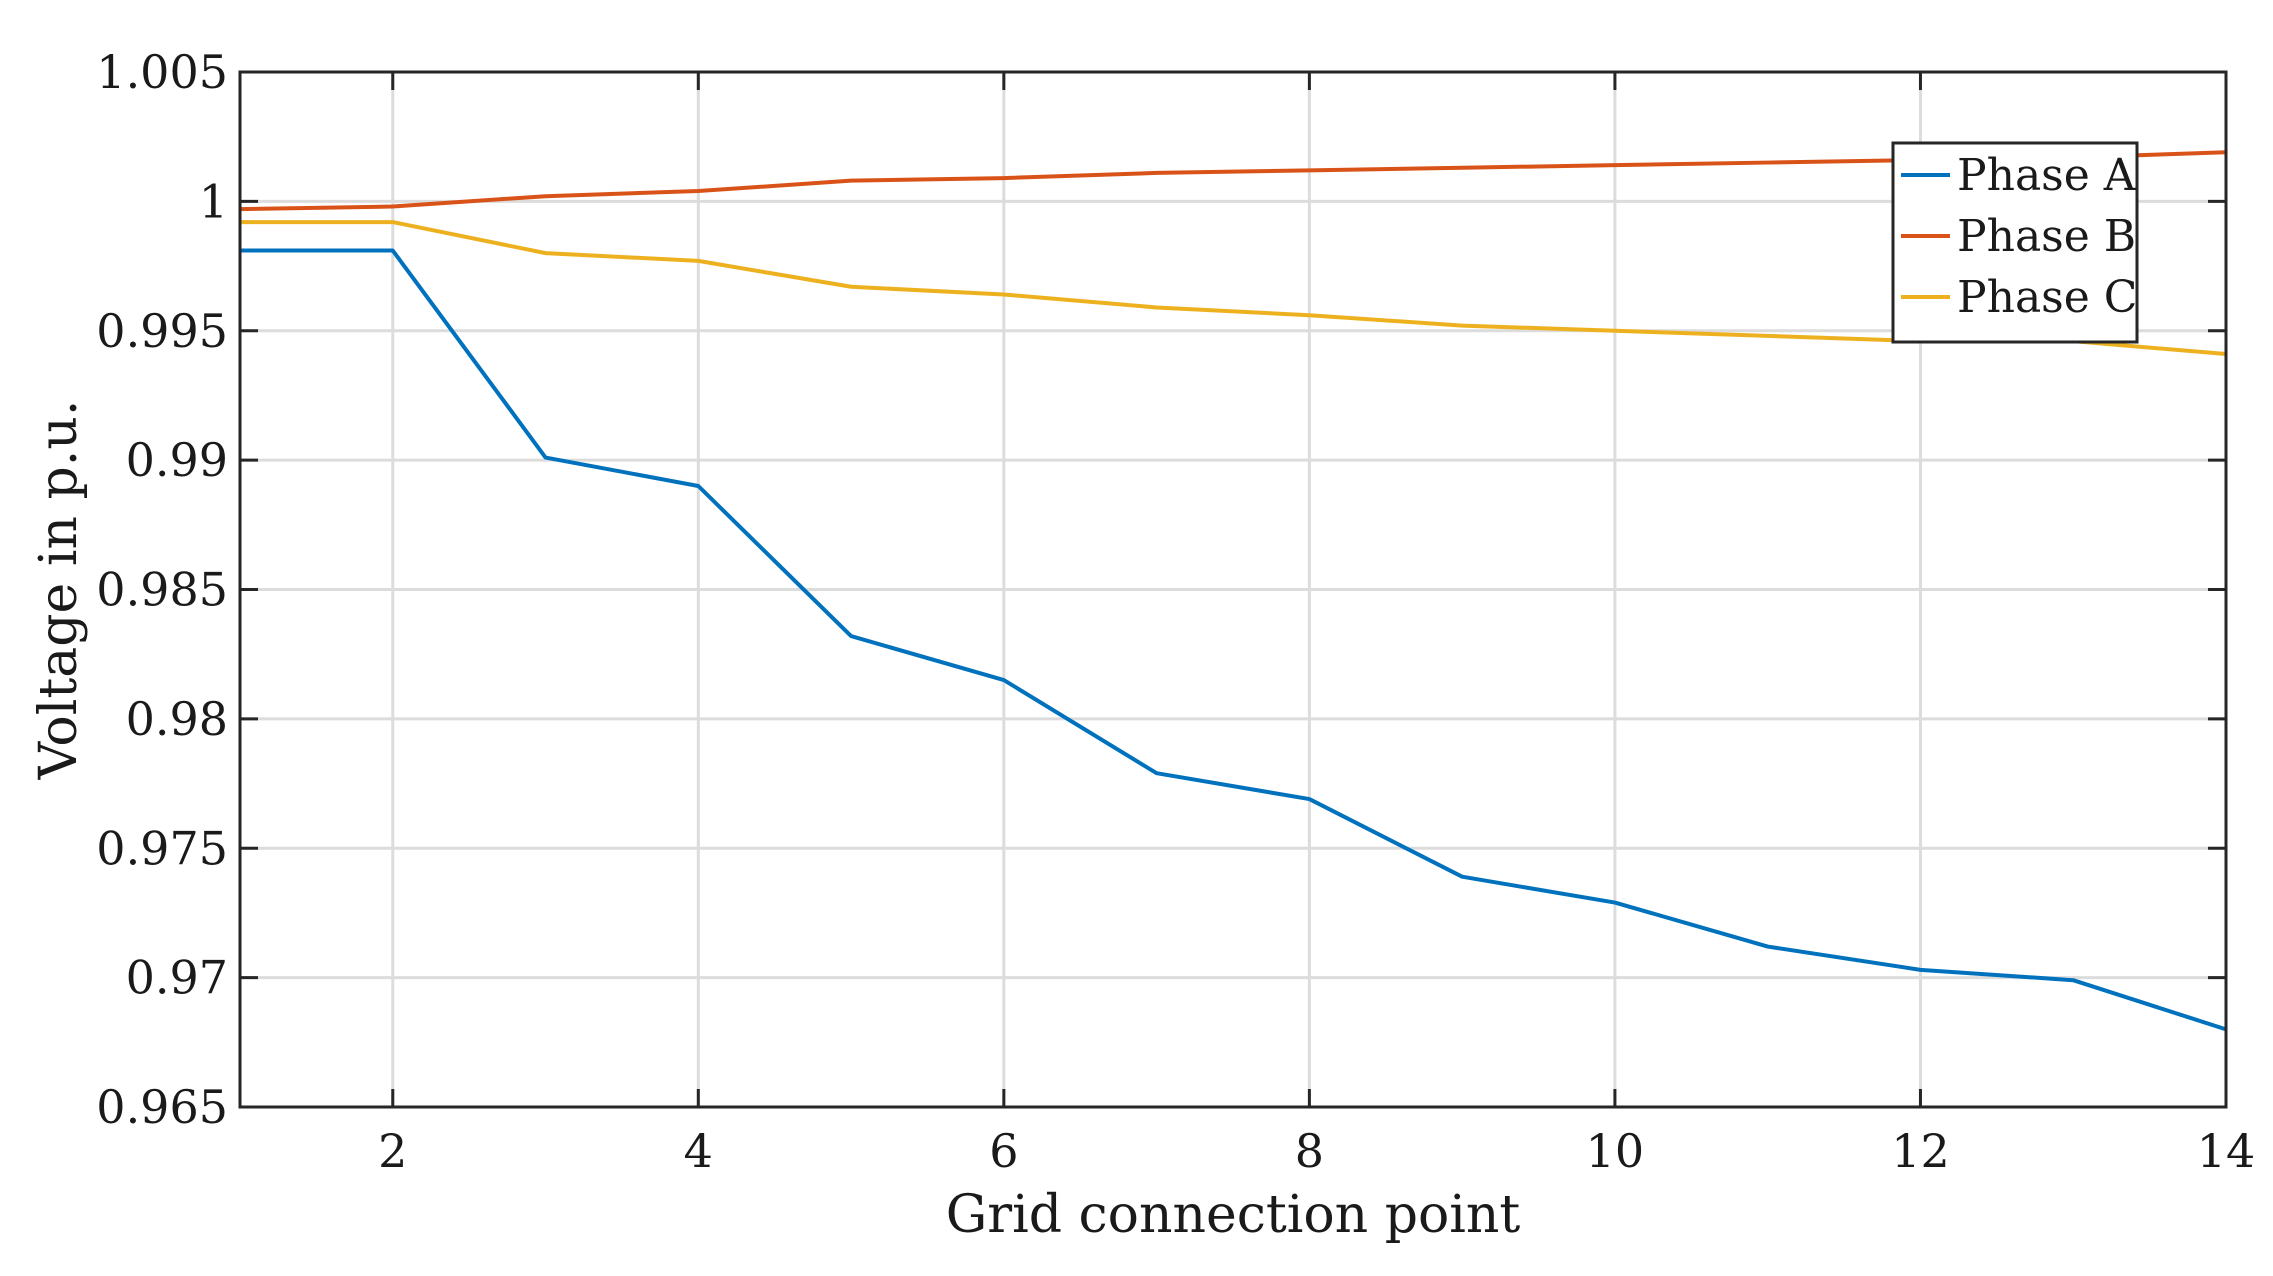 Image resolution: width=2273 pixels, height=1276 pixels. Describe the element at coordinates (1615, 1151) in the screenshot. I see `x-tick-label: 10` at that location.